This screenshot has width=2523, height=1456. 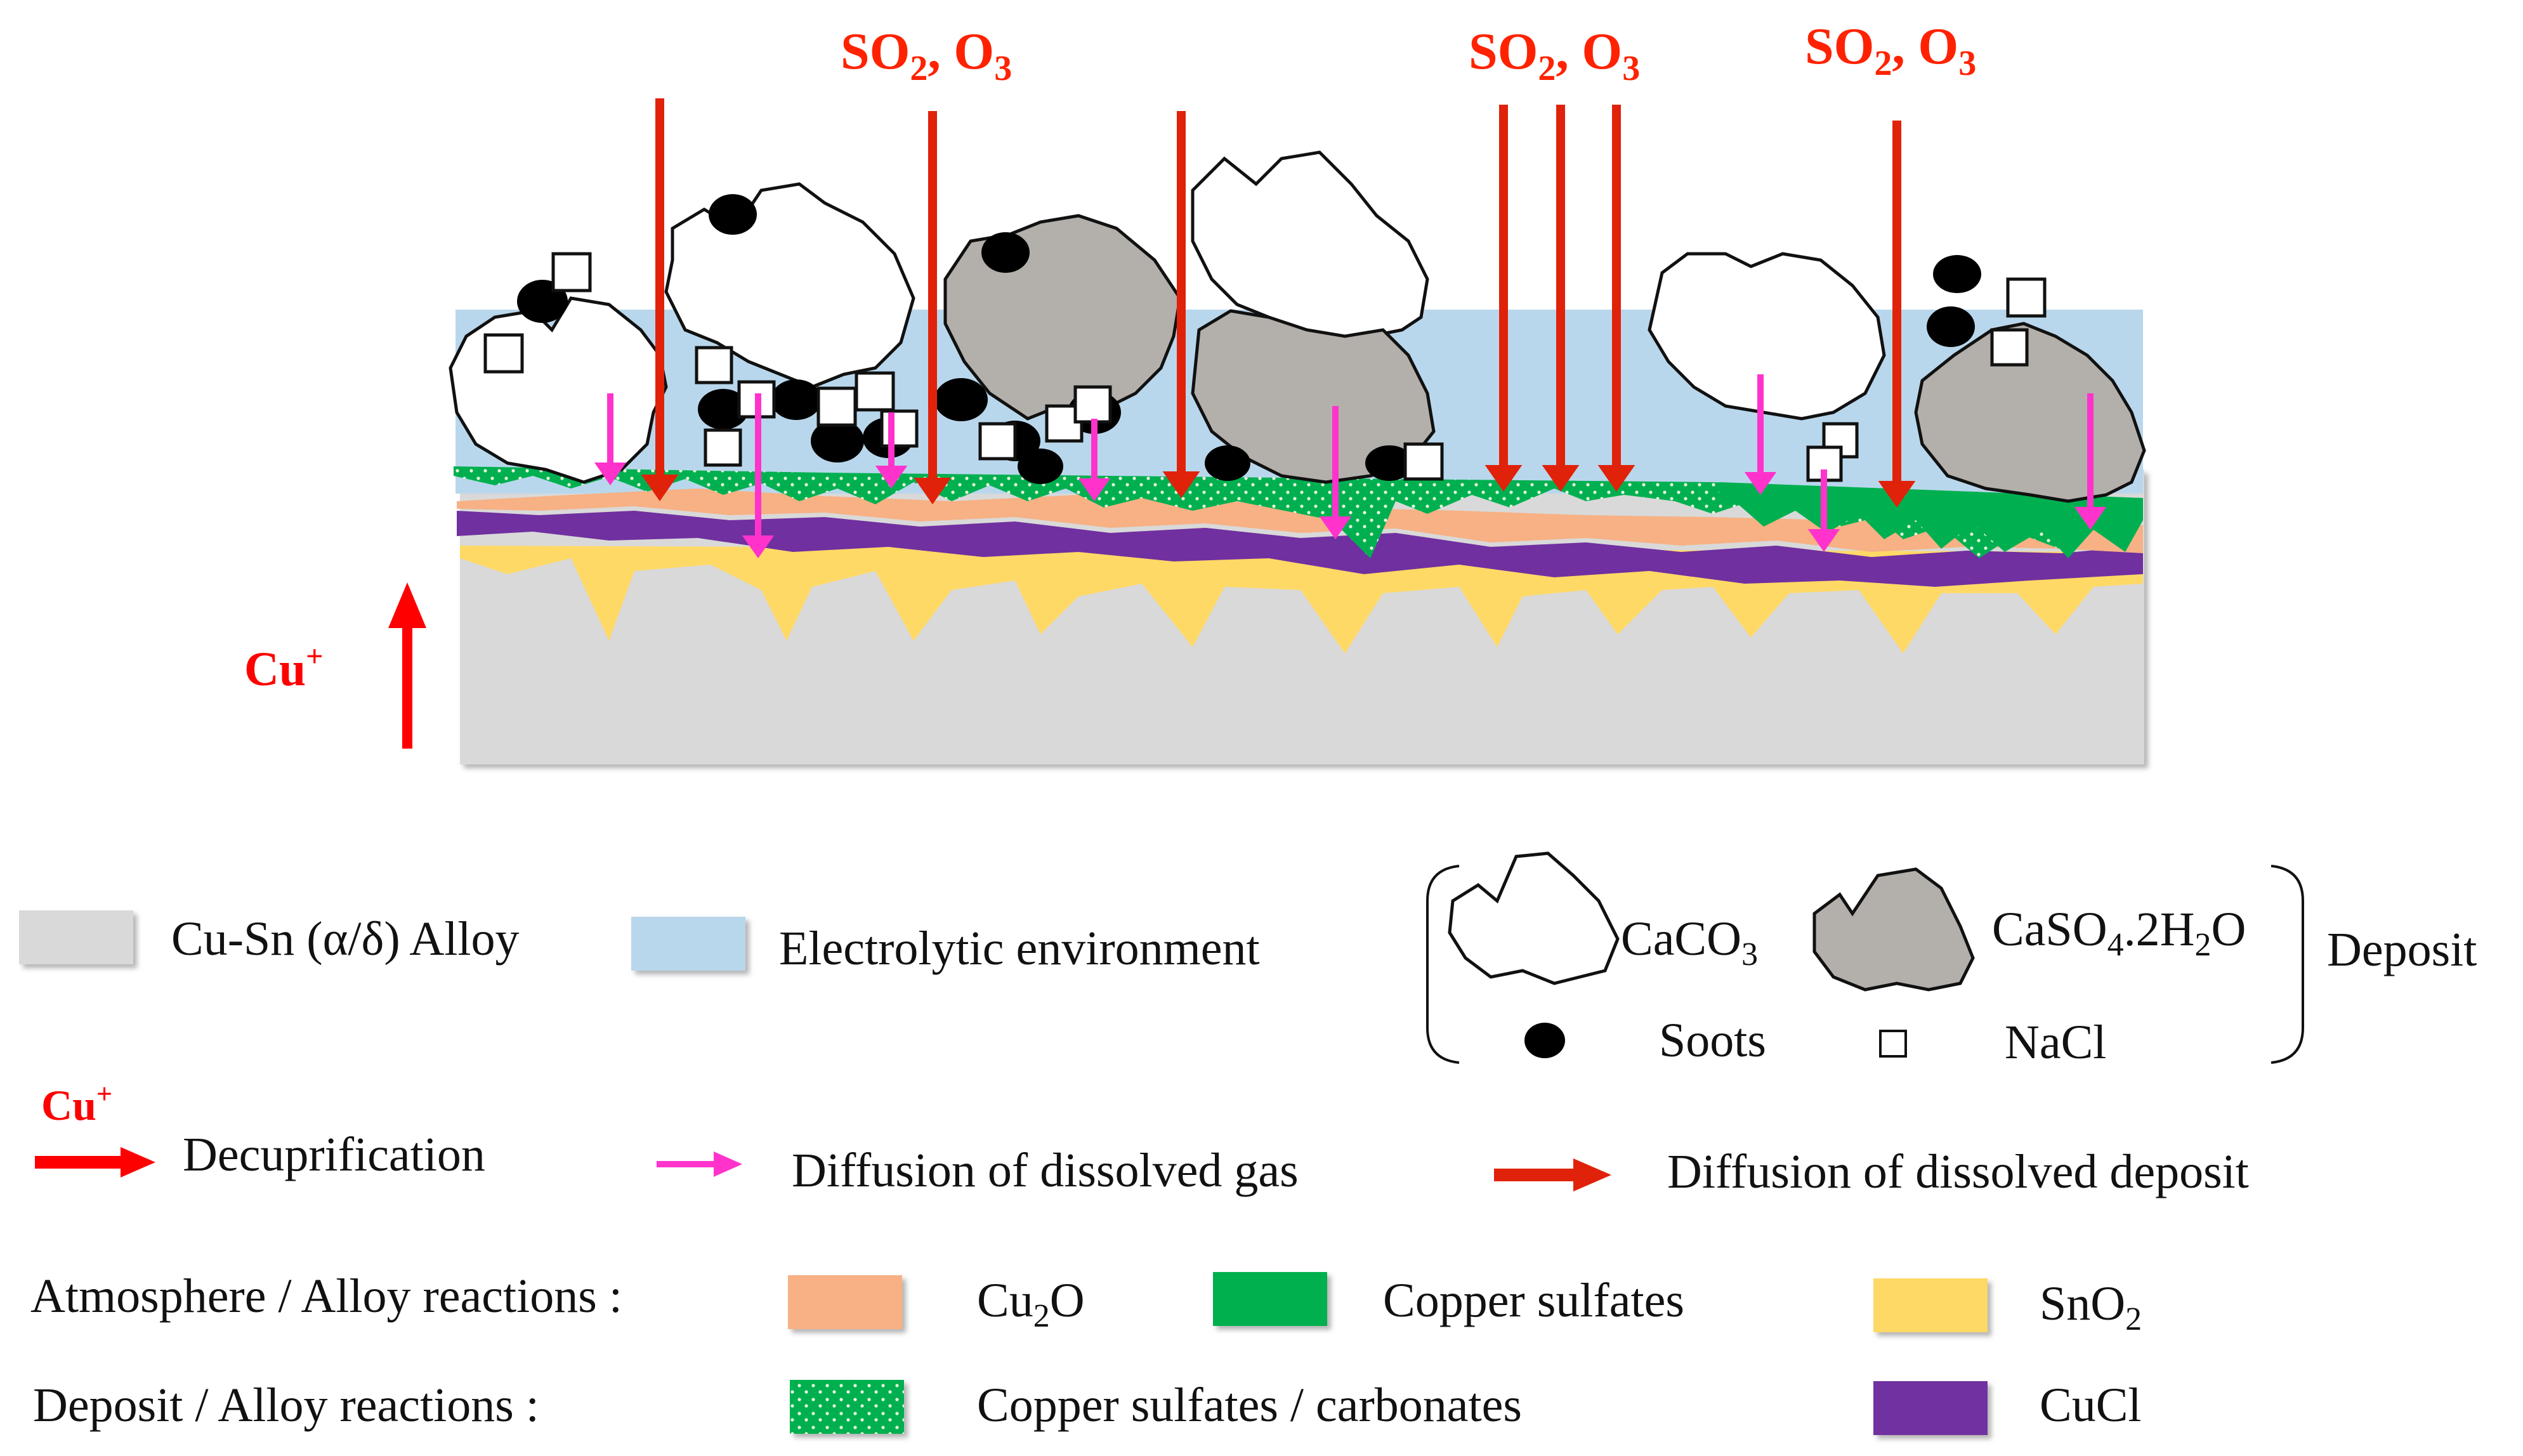 I want to click on alloy-swatch, so click(x=76, y=937).